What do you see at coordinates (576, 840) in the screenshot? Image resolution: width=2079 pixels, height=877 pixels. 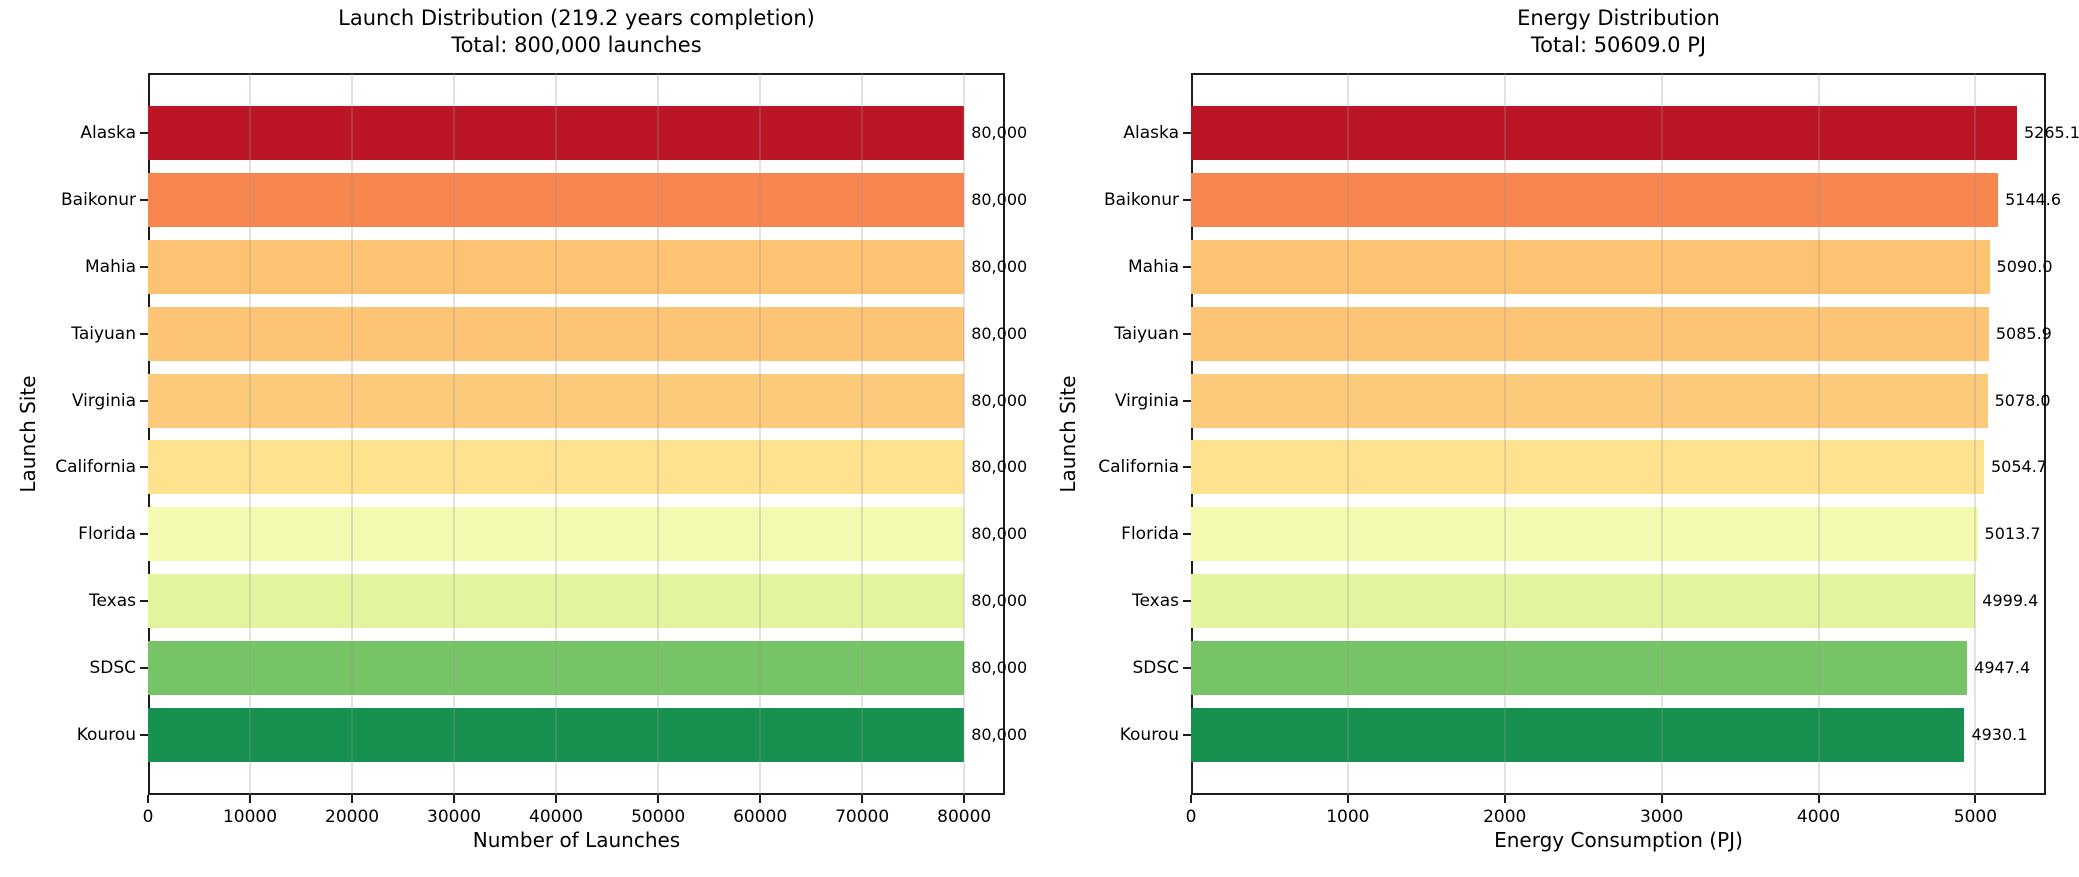 I see `x-axis-label: Number of Launches` at bounding box center [576, 840].